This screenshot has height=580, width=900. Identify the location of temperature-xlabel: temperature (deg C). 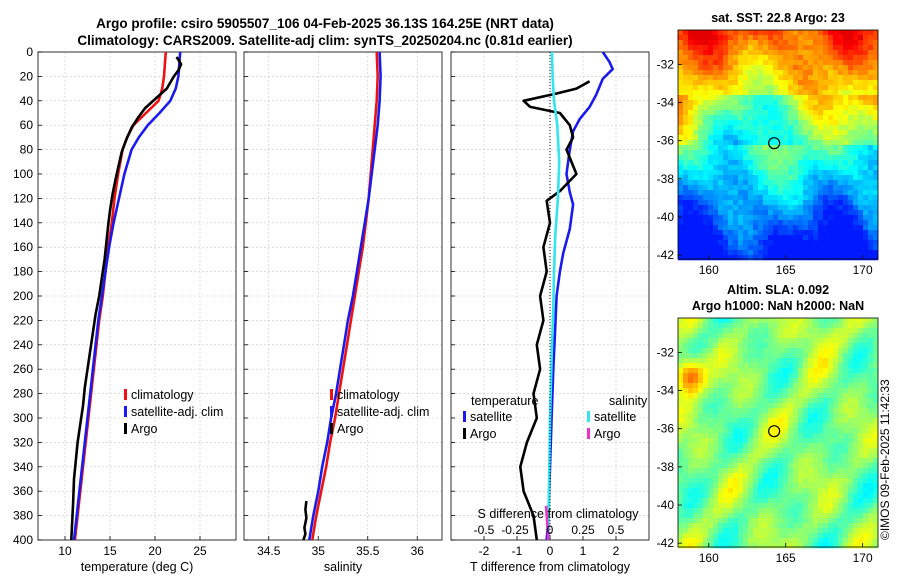
(137, 567).